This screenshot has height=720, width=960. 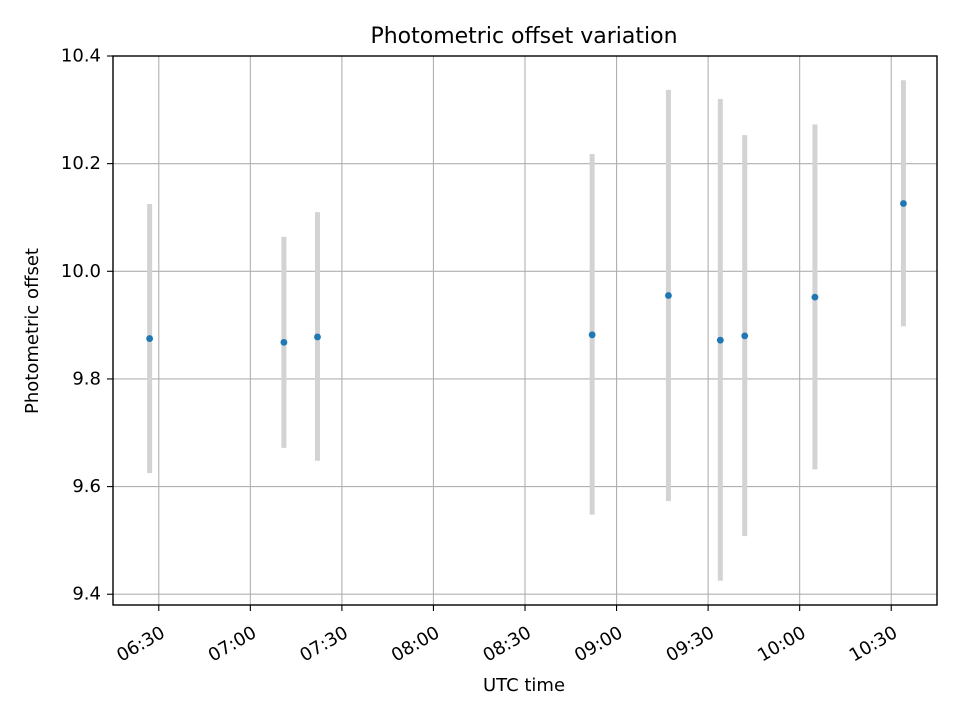 I want to click on y-axis-label: Photometric offset, so click(x=32, y=331).